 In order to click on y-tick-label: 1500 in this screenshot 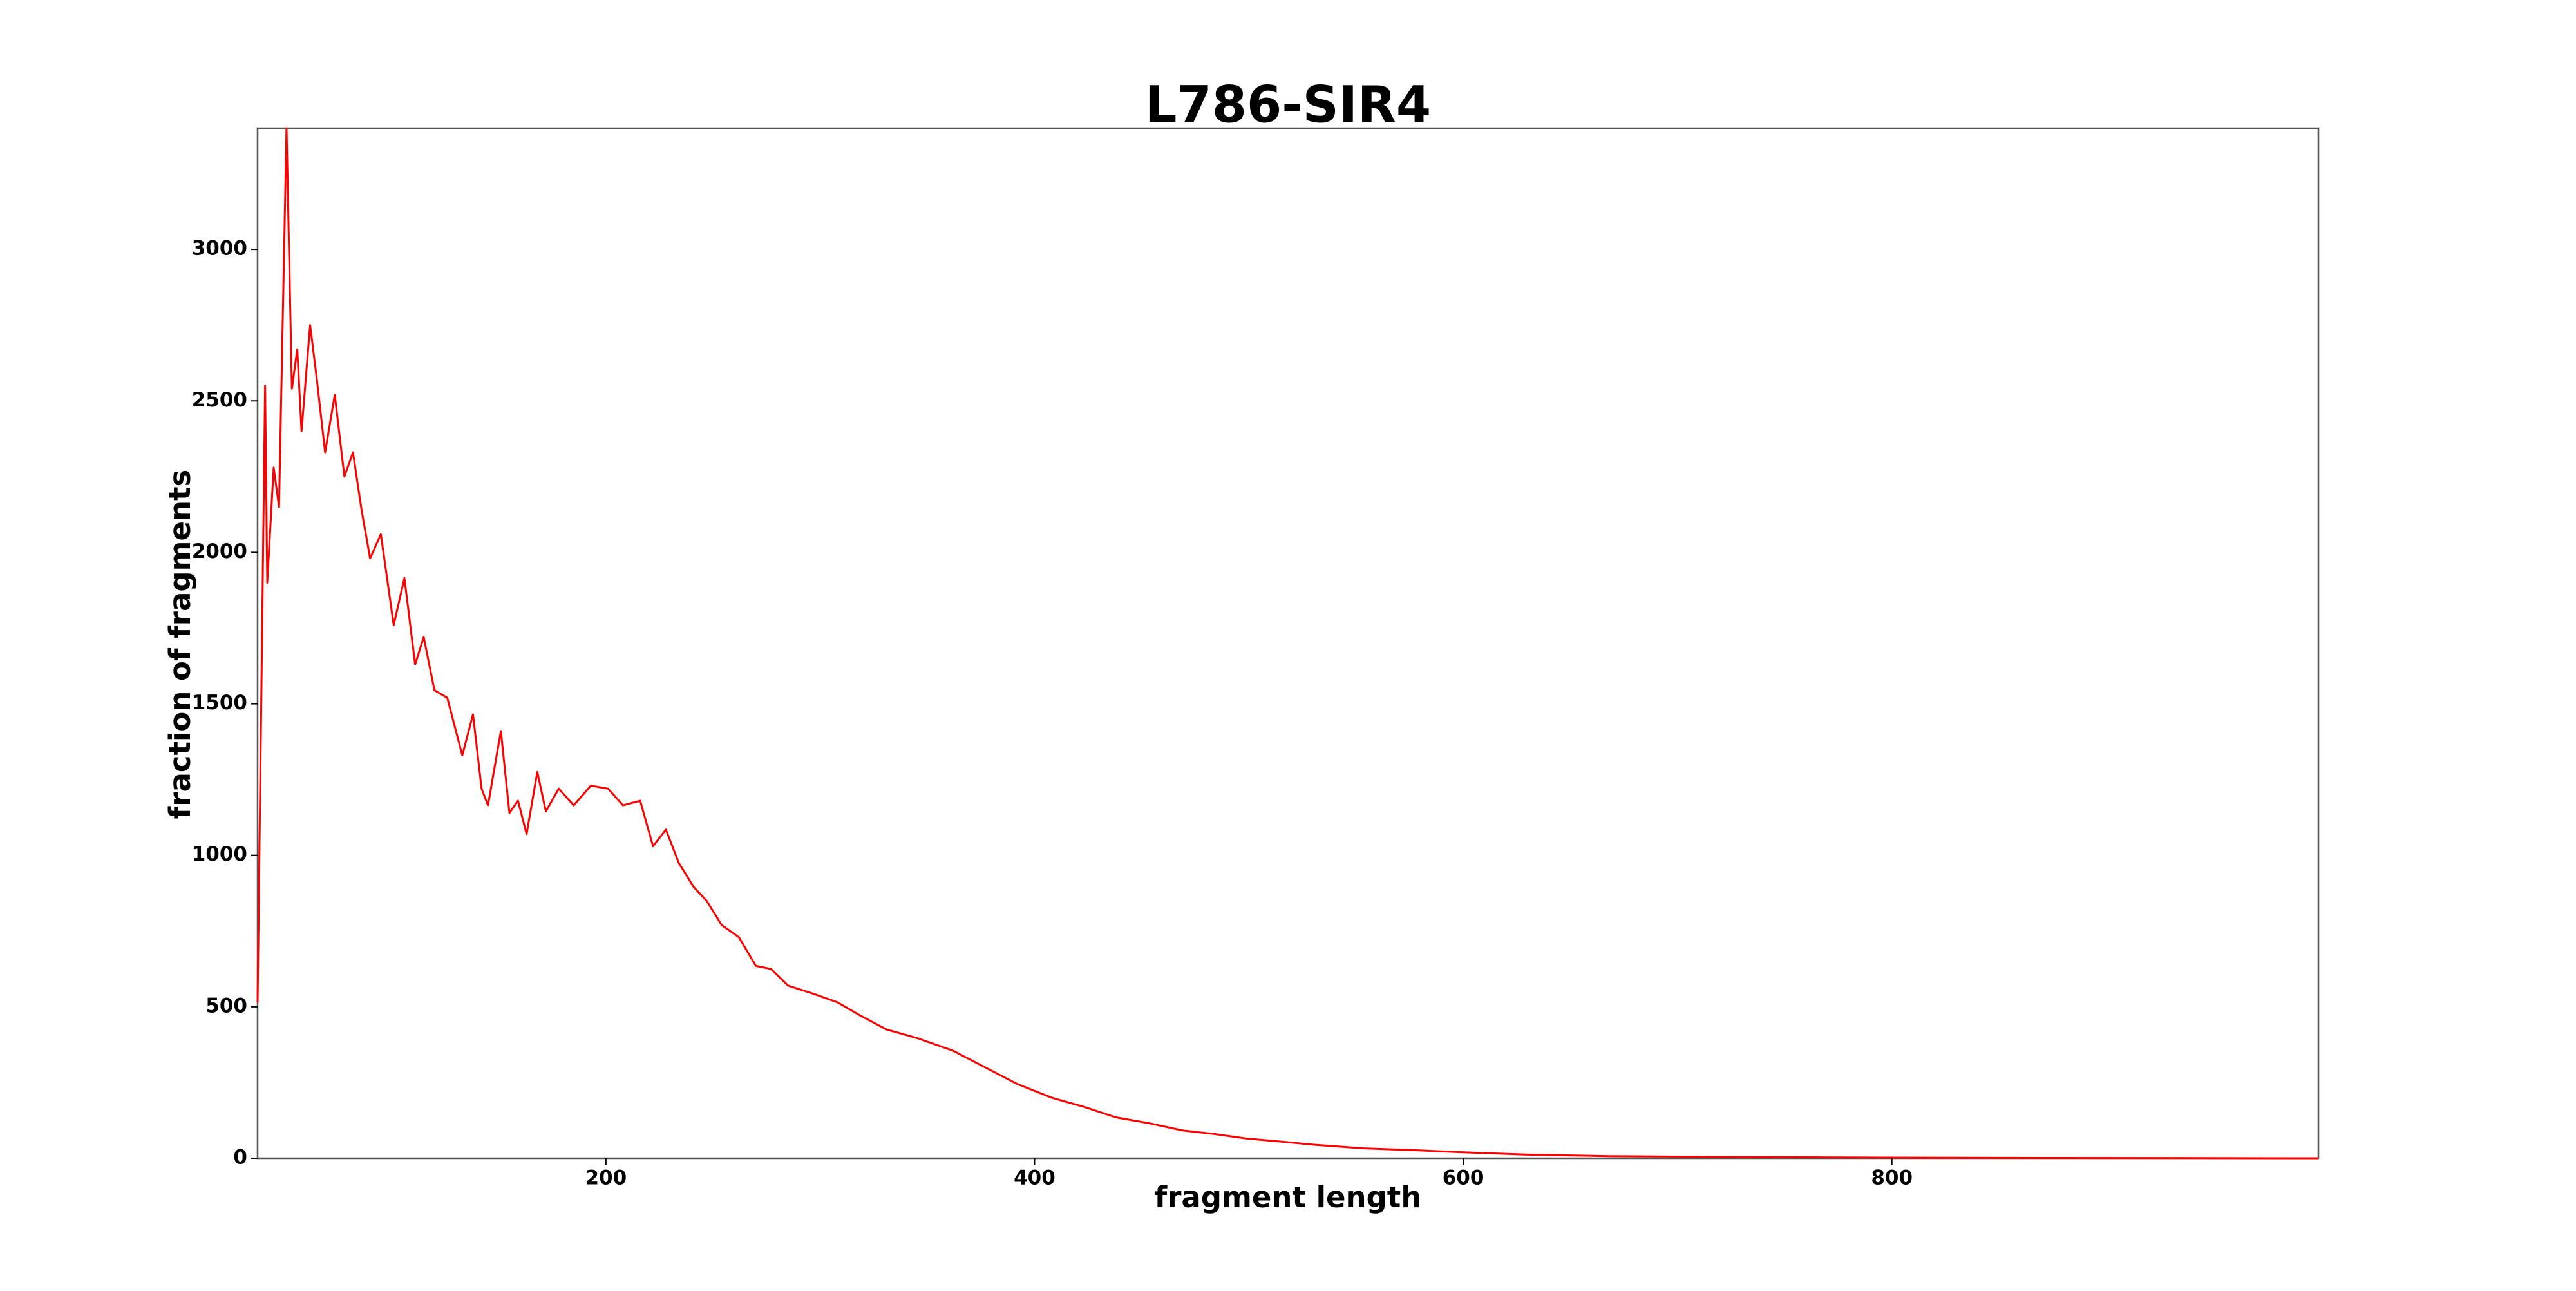, I will do `click(219, 702)`.